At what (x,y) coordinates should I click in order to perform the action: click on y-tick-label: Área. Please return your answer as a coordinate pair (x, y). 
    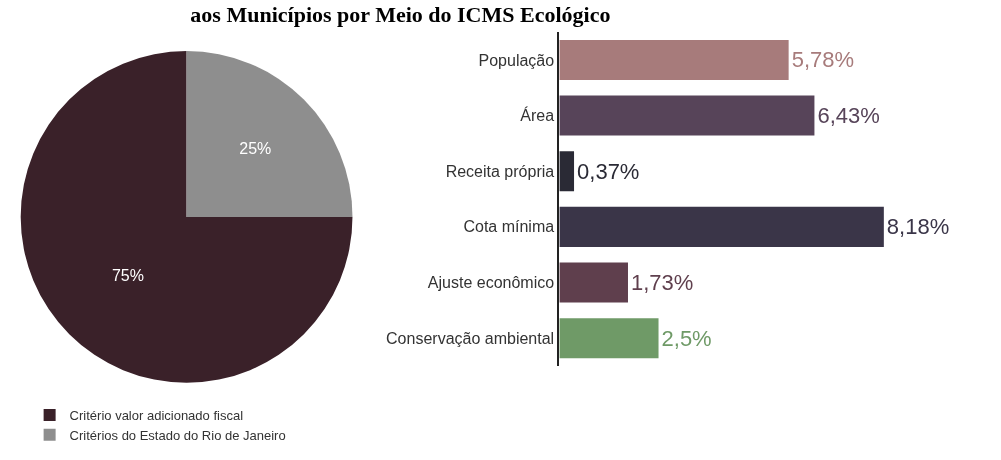
    Looking at the image, I should click on (537, 115).